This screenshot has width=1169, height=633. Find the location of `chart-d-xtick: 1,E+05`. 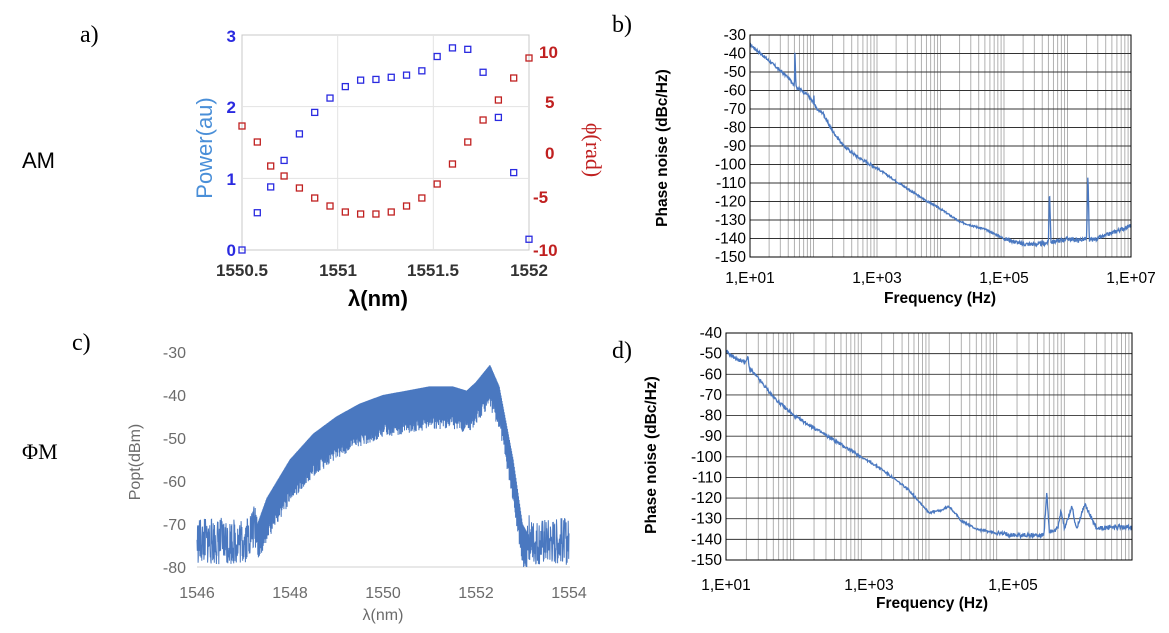

chart-d-xtick: 1,E+05 is located at coordinates (1013, 585).